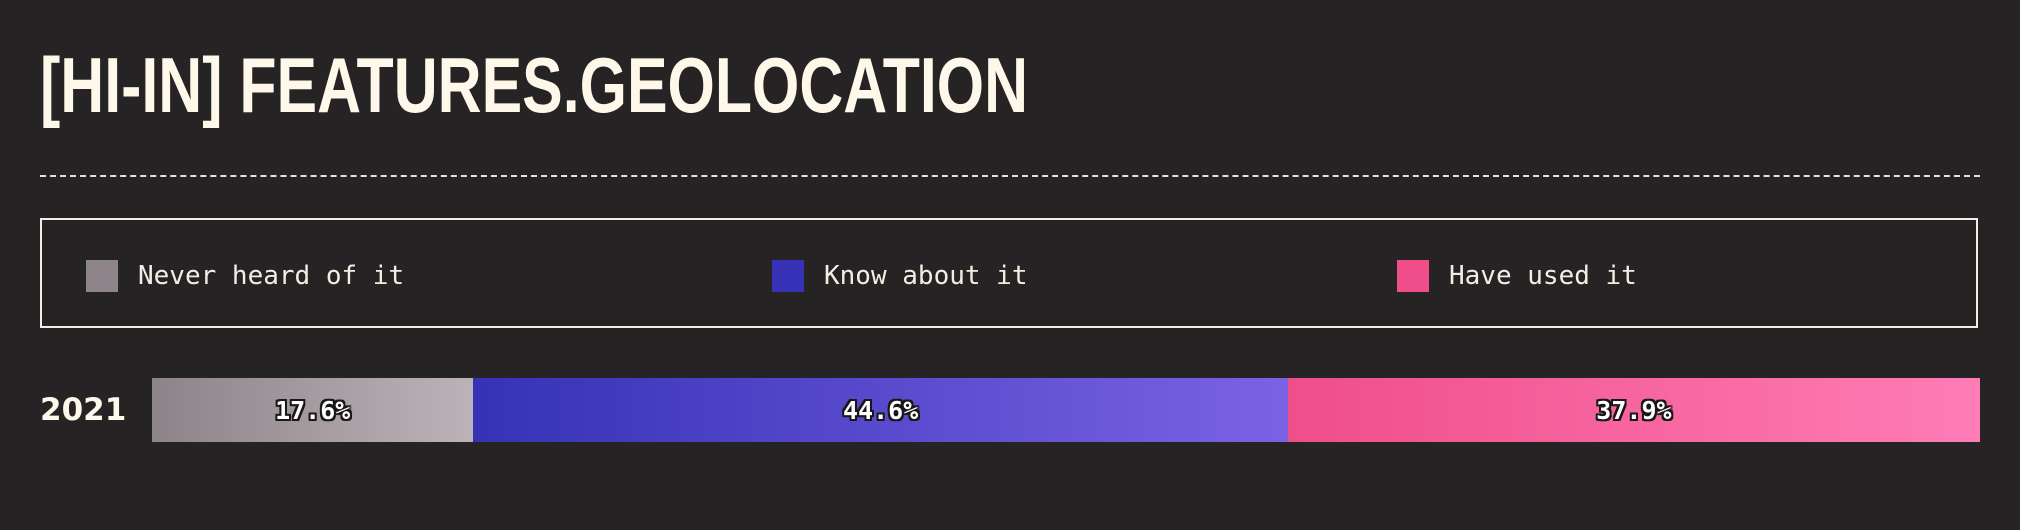  I want to click on bar-segment-have-used: 37.9%, so click(1633, 410).